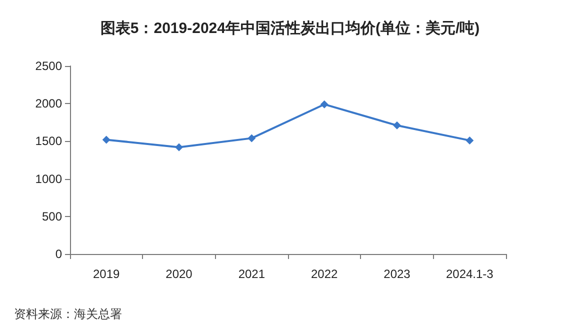  I want to click on y-tick-label: 1500, so click(48, 141).